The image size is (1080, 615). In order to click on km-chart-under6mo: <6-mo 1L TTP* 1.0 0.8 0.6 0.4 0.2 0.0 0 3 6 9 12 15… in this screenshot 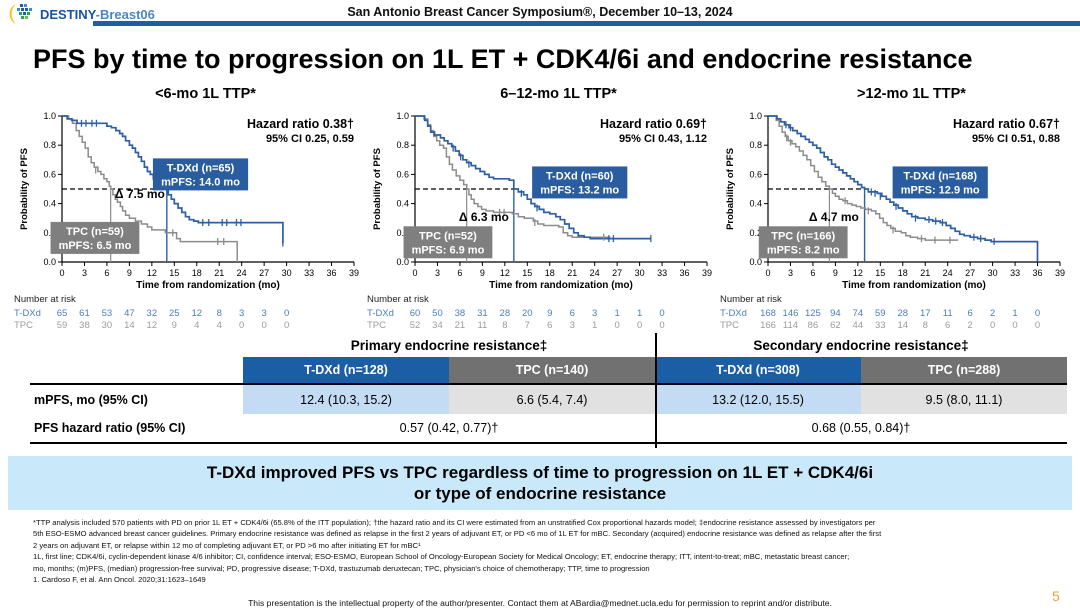, I will do `click(190, 214)`.